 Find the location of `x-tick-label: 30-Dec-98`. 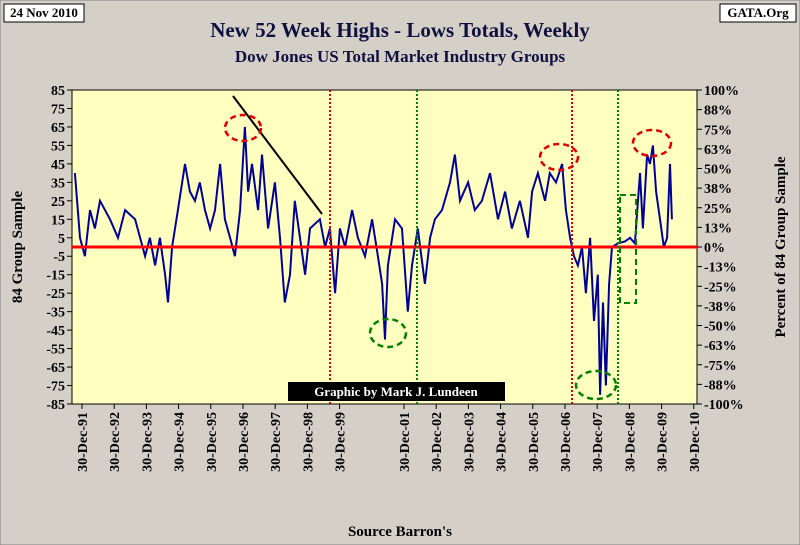

x-tick-label: 30-Dec-98 is located at coordinates (308, 442).